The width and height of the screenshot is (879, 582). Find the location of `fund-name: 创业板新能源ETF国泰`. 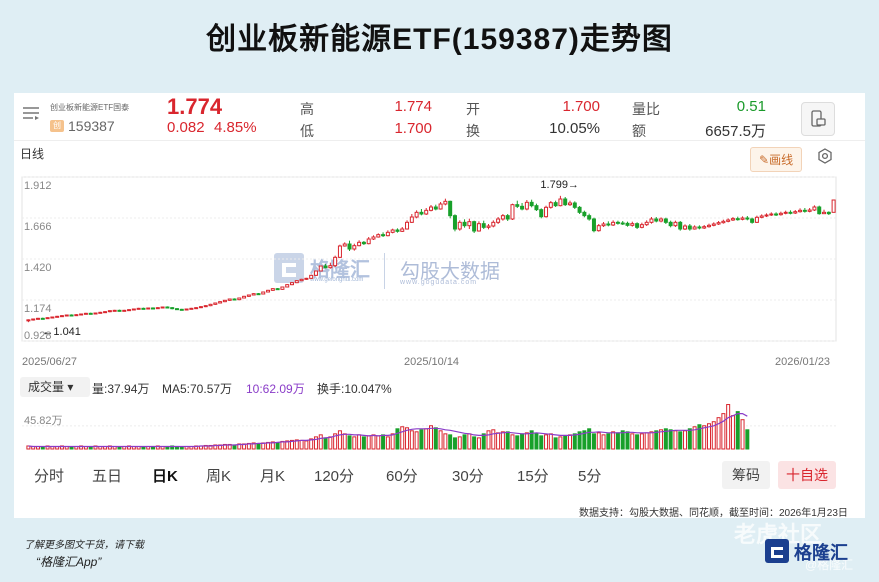

fund-name: 创业板新能源ETF国泰 is located at coordinates (90, 107).